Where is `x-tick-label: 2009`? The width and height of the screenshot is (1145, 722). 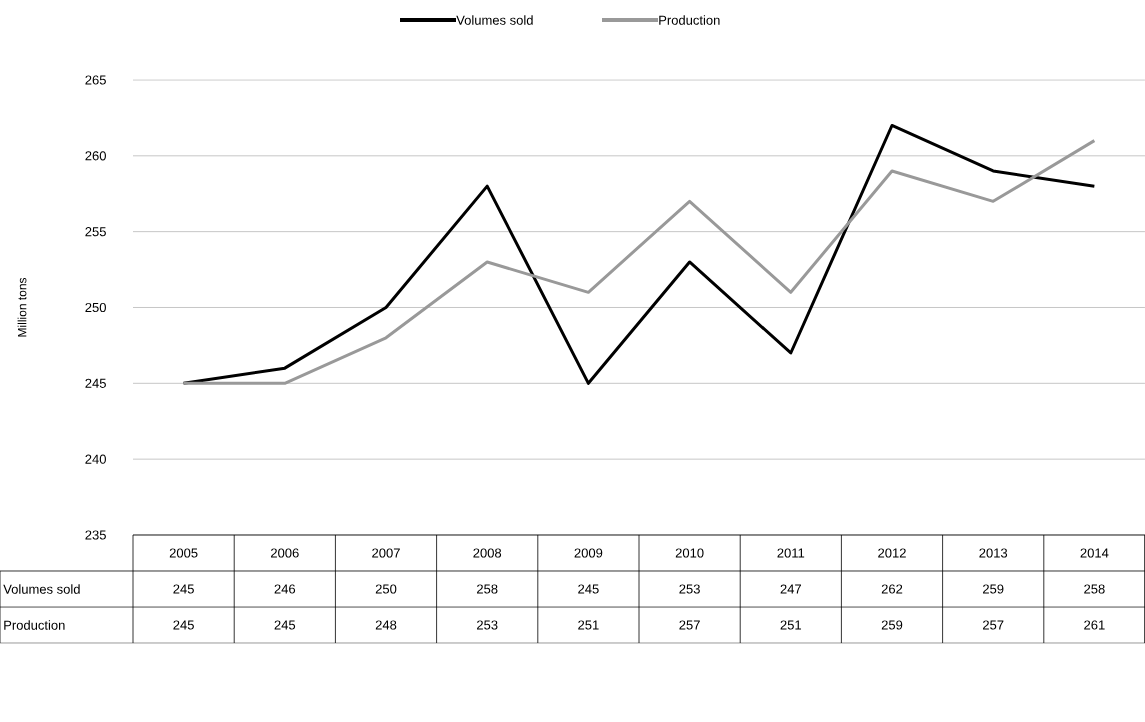
x-tick-label: 2009 is located at coordinates (588, 553).